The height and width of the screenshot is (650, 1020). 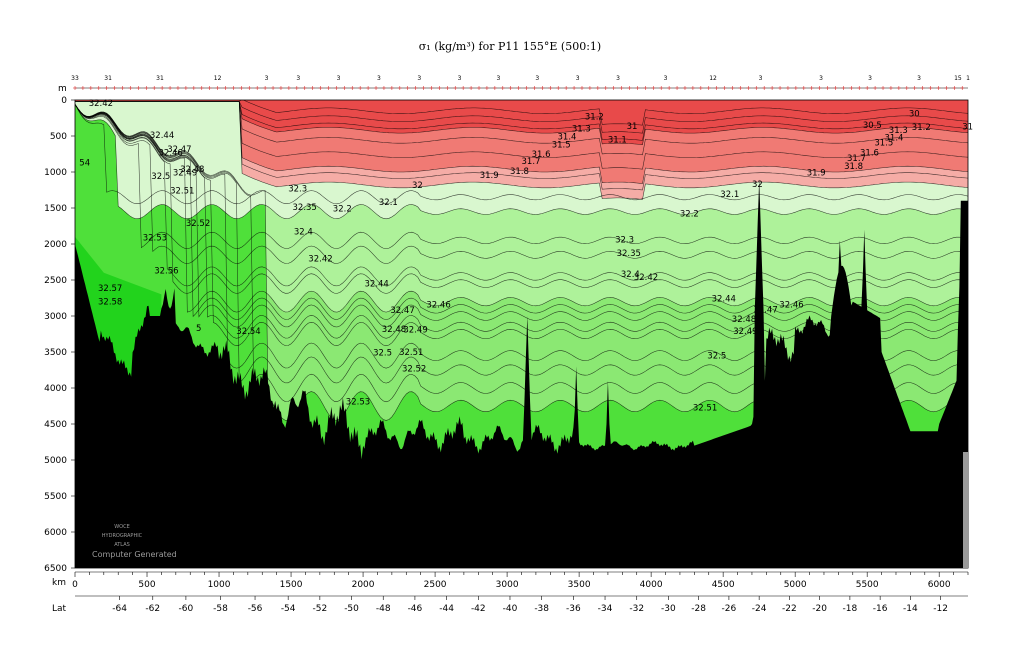 What do you see at coordinates (297, 189) in the screenshot?
I see `contour-label: 32.3` at bounding box center [297, 189].